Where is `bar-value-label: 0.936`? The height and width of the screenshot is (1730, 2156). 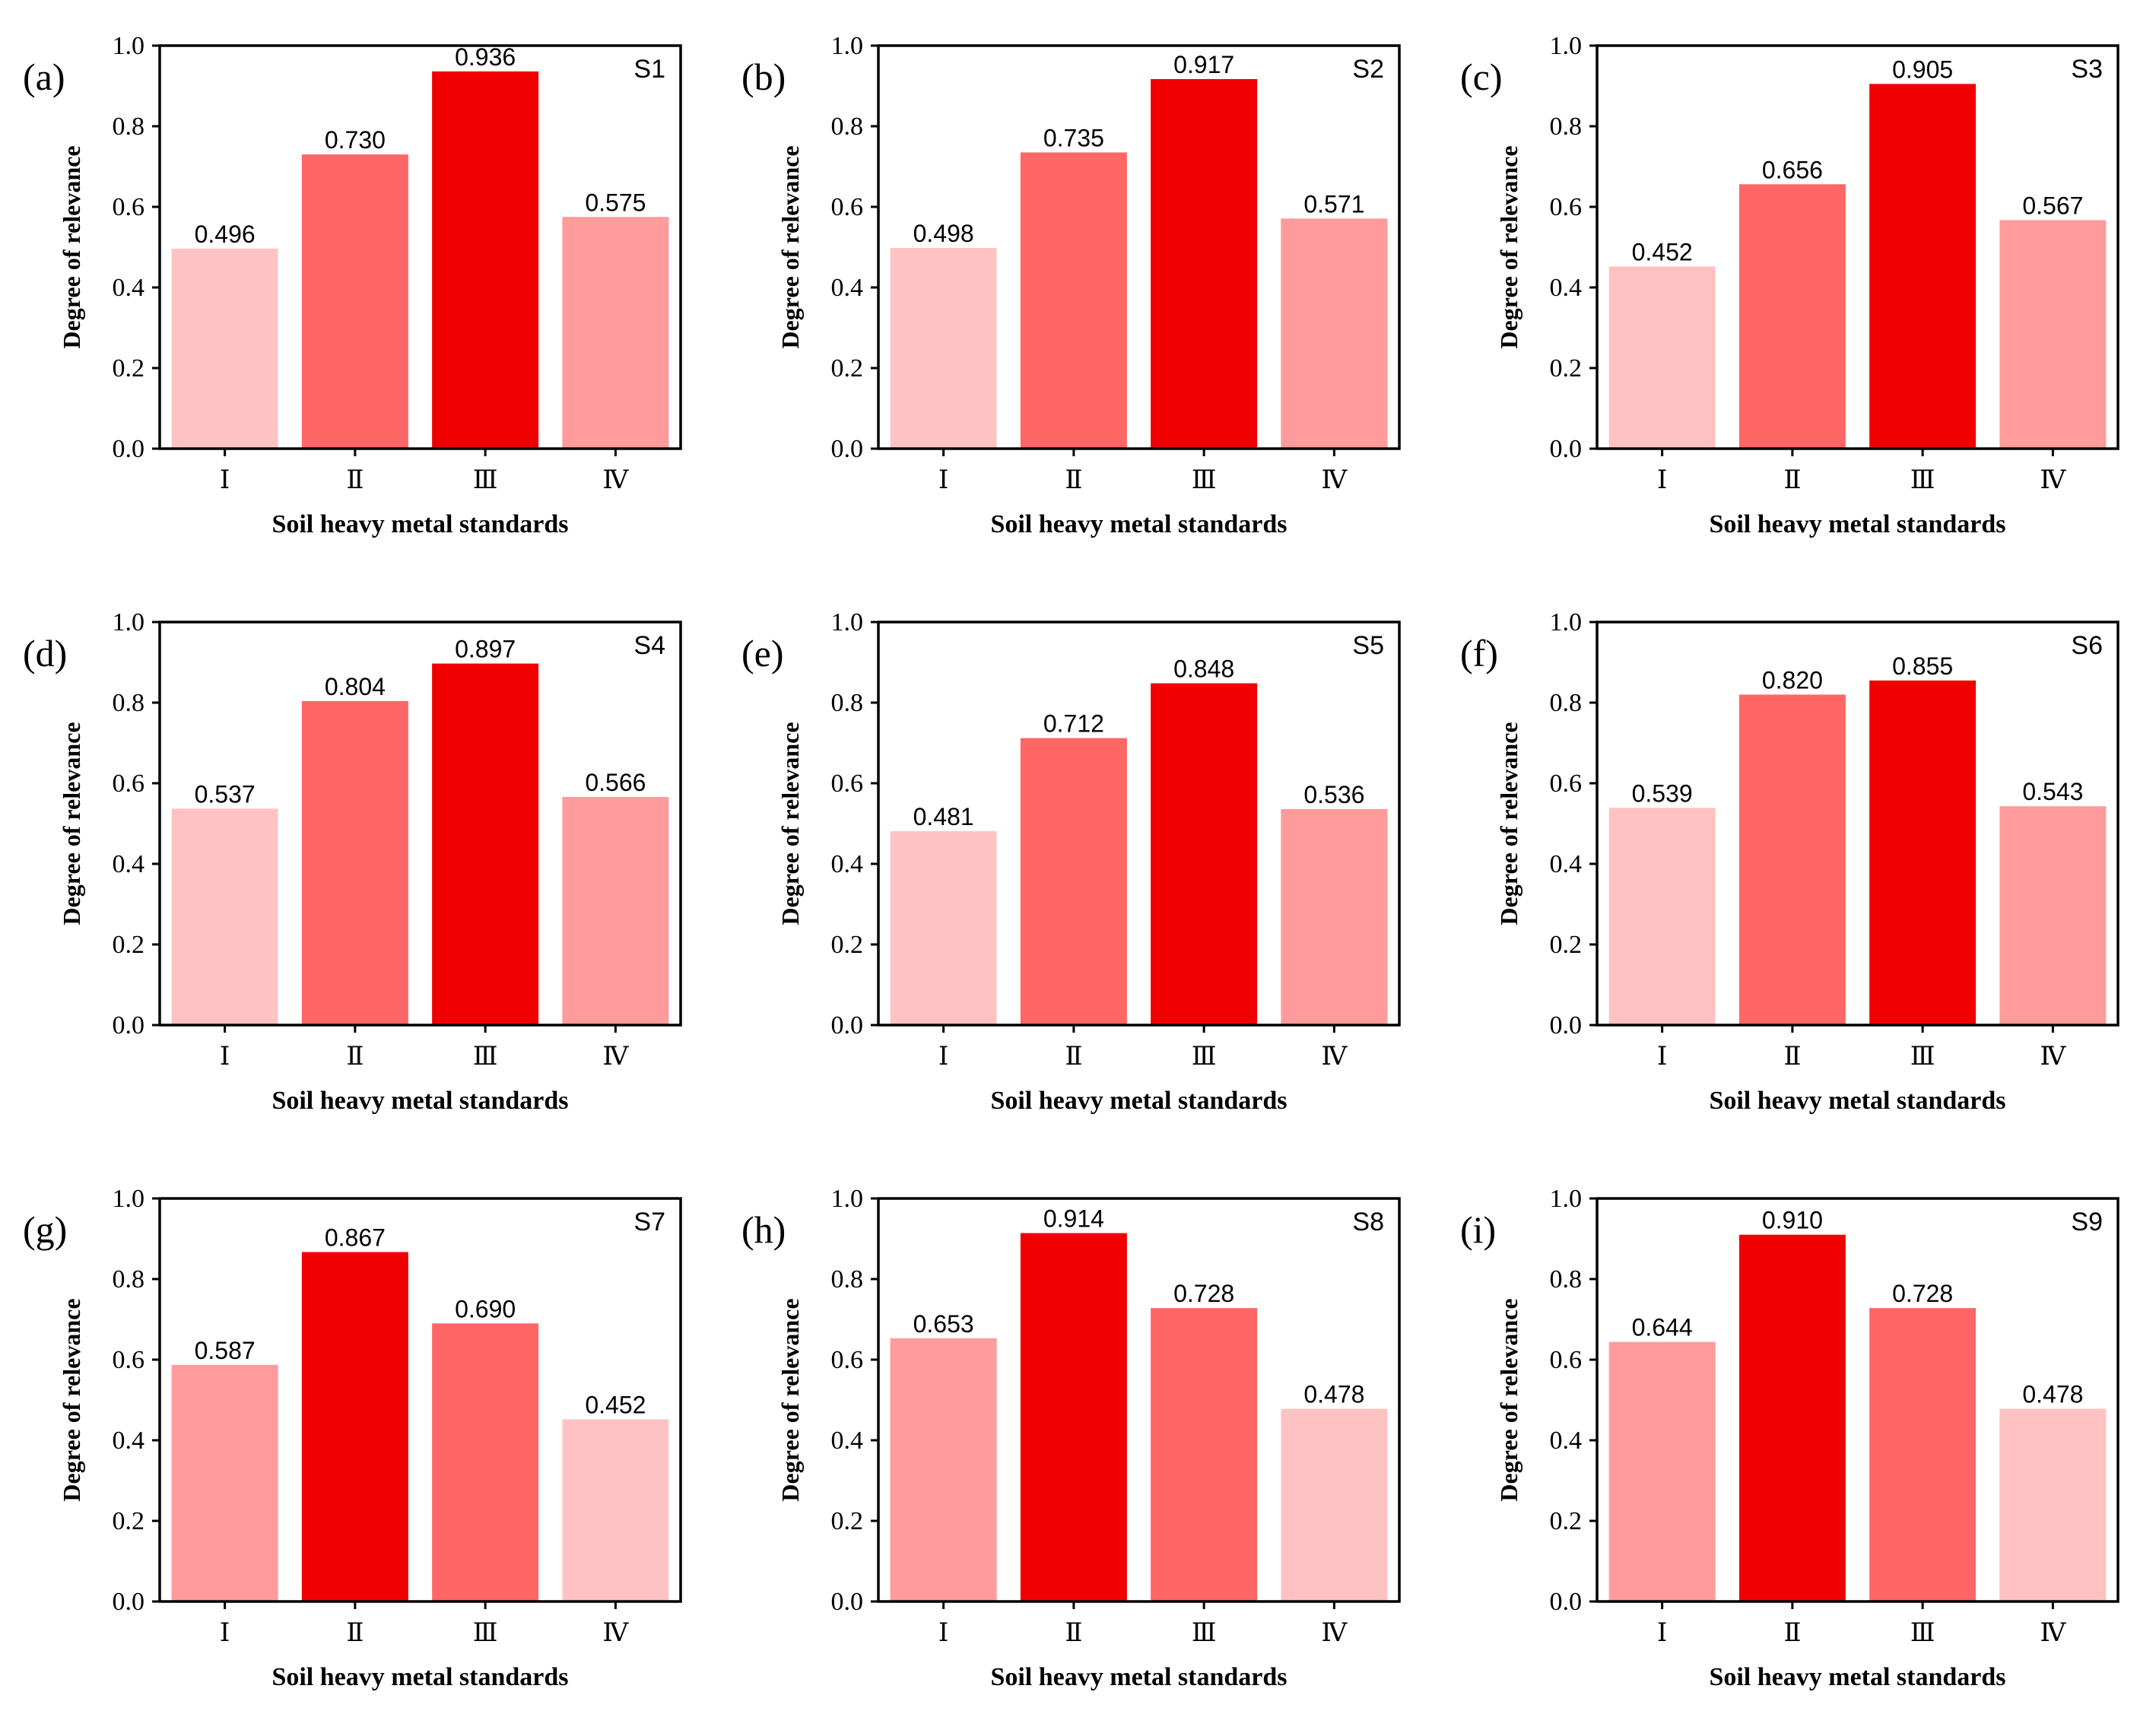 bar-value-label: 0.936 is located at coordinates (485, 57).